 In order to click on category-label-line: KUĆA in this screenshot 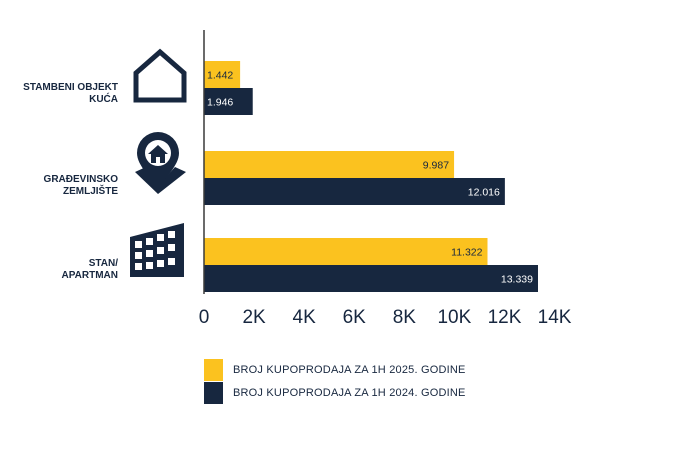, I will do `click(103, 99)`.